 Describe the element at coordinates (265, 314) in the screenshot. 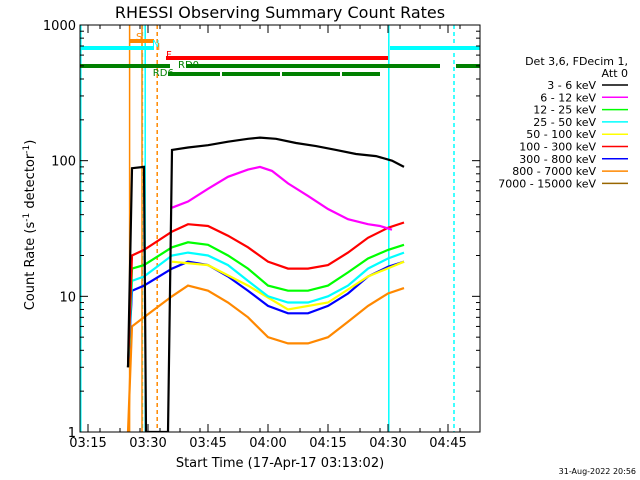

I see `series-line-300-800kev` at that location.